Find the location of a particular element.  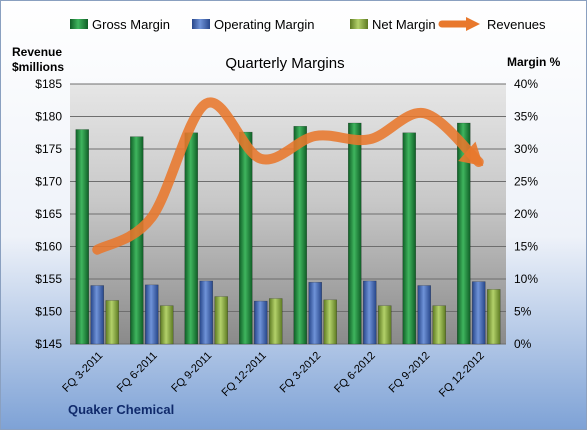

legend-arrowhead-revenues is located at coordinates (473, 24).